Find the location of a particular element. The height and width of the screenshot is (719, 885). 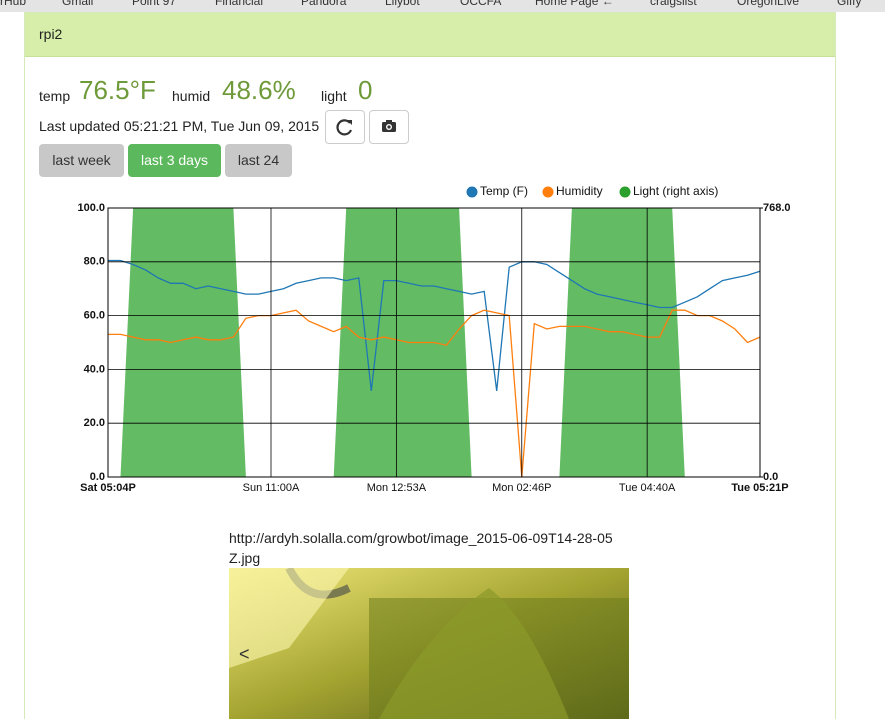

y-tick-label: 20.0 is located at coordinates (94, 423).